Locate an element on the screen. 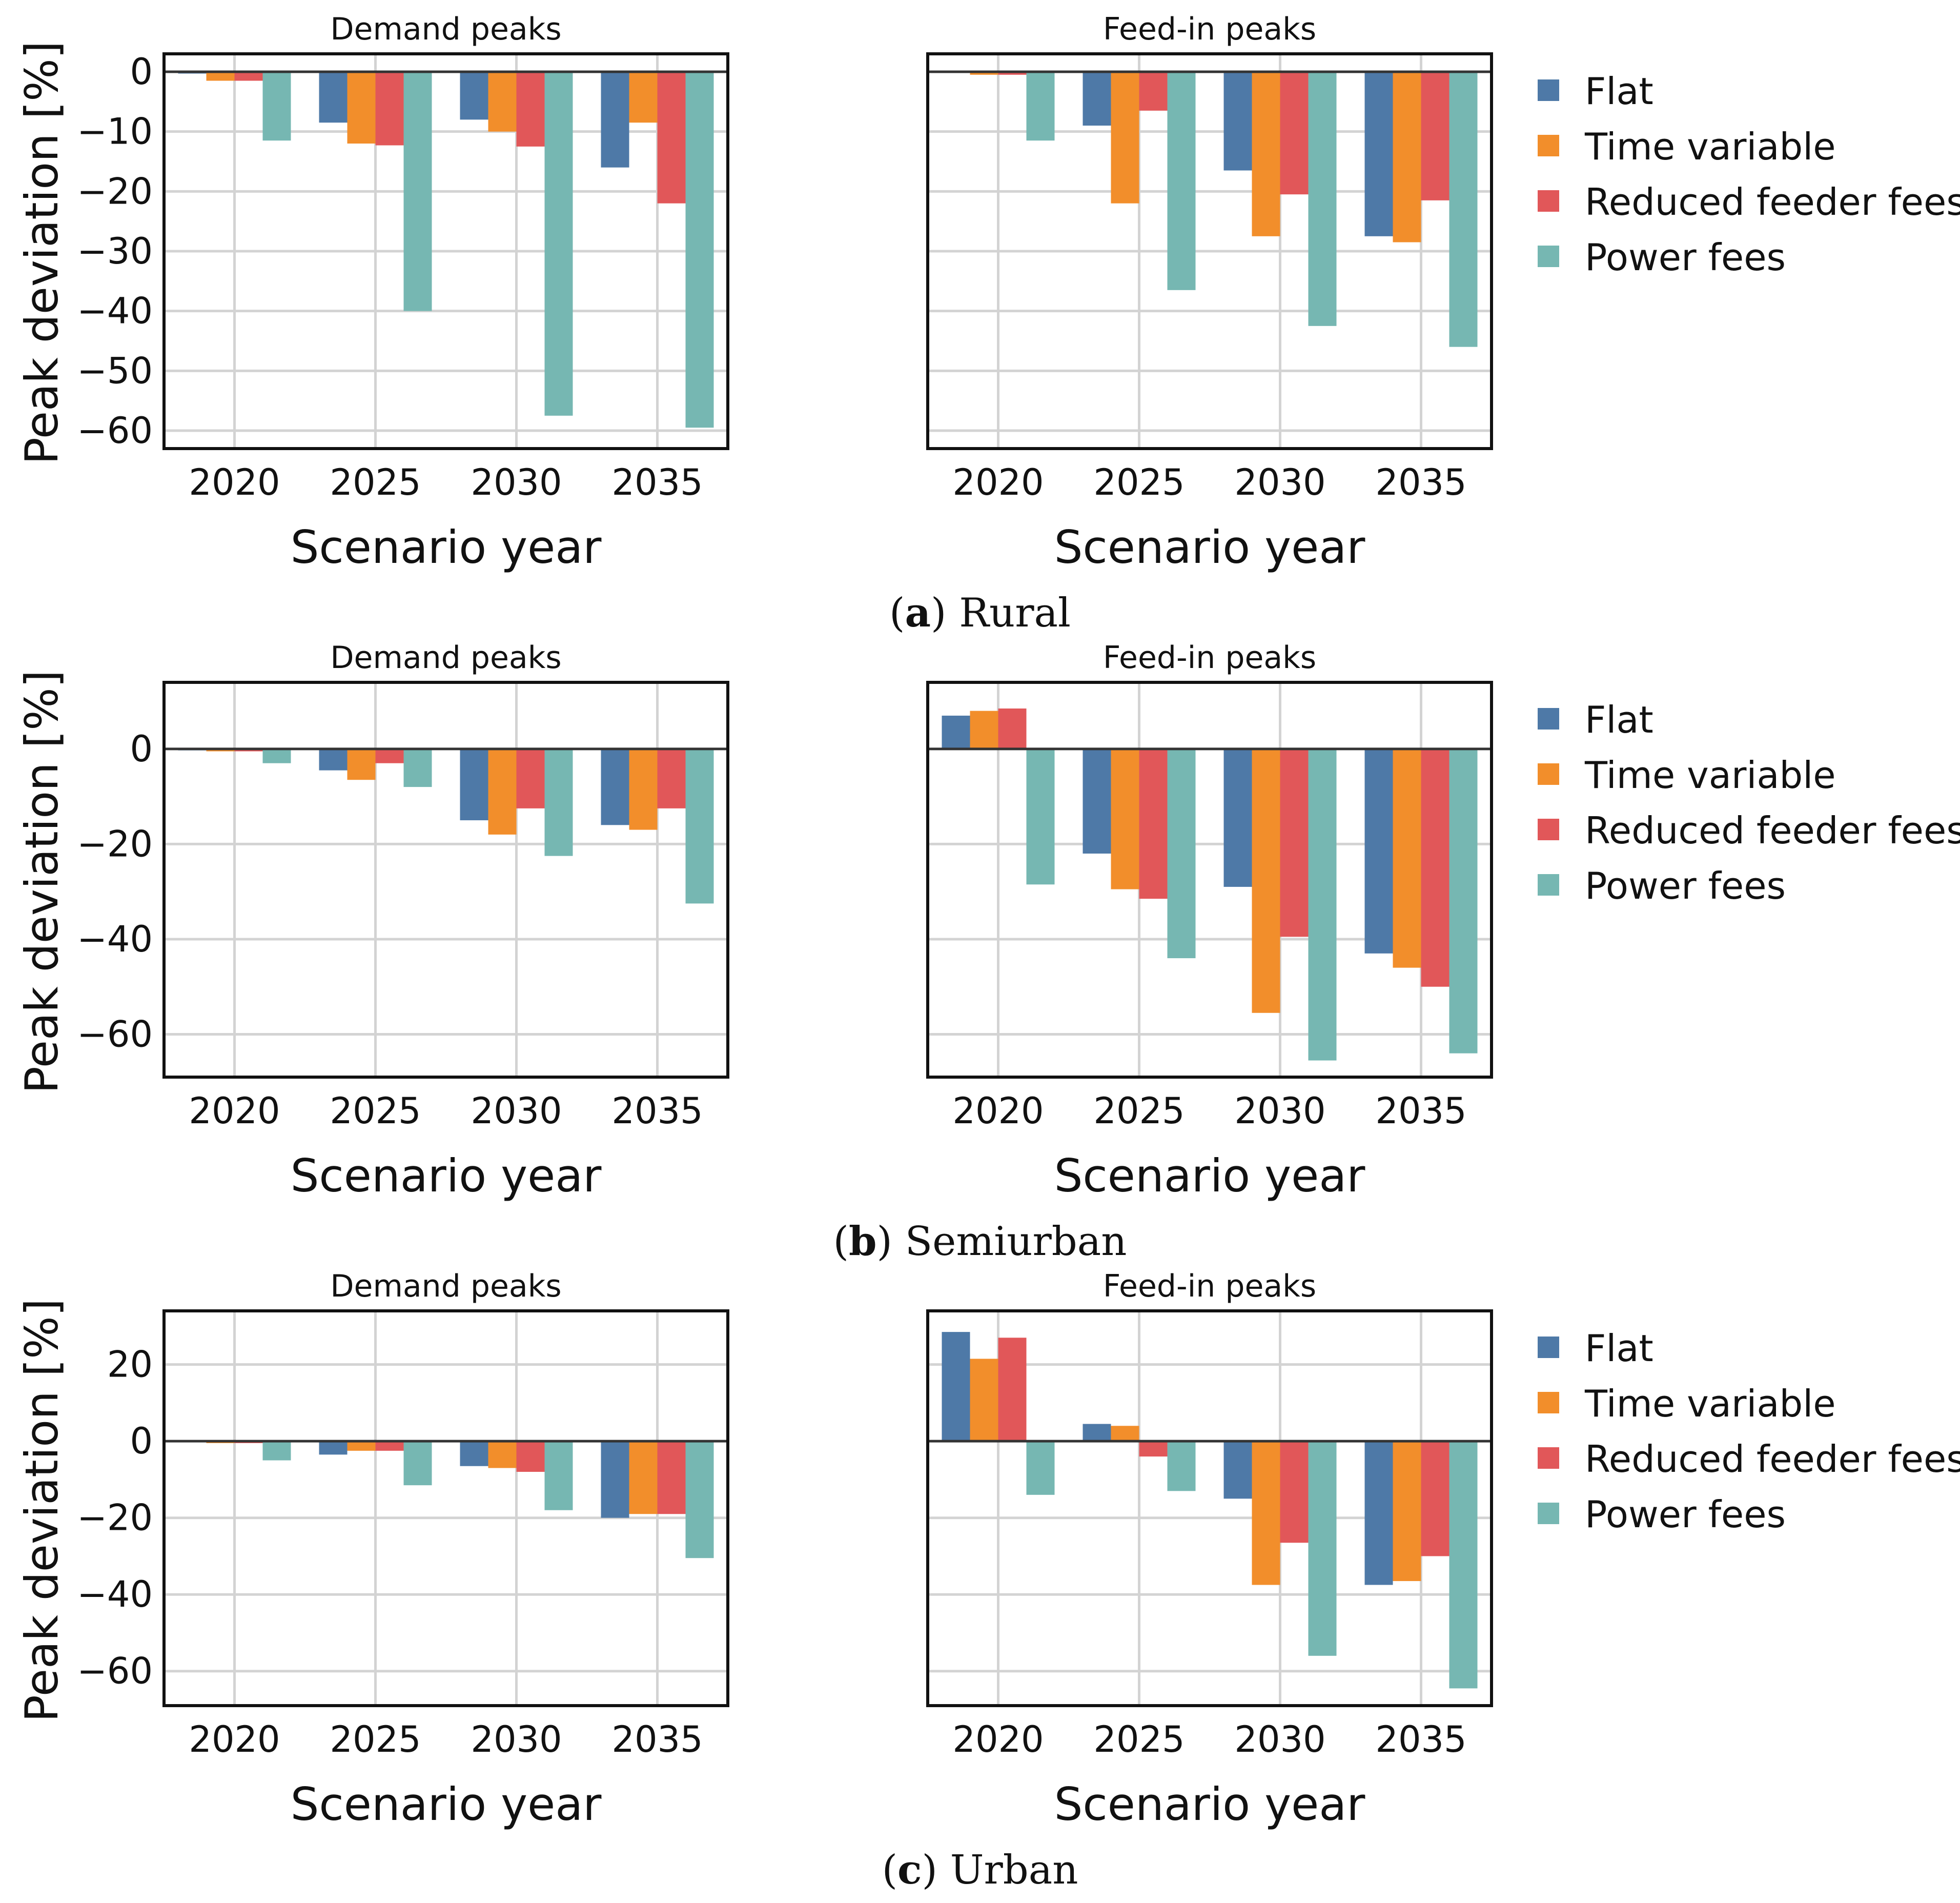 This screenshot has width=1960, height=1903. bar-reduced-feeder-fees-2035 is located at coordinates (1435, 1498).